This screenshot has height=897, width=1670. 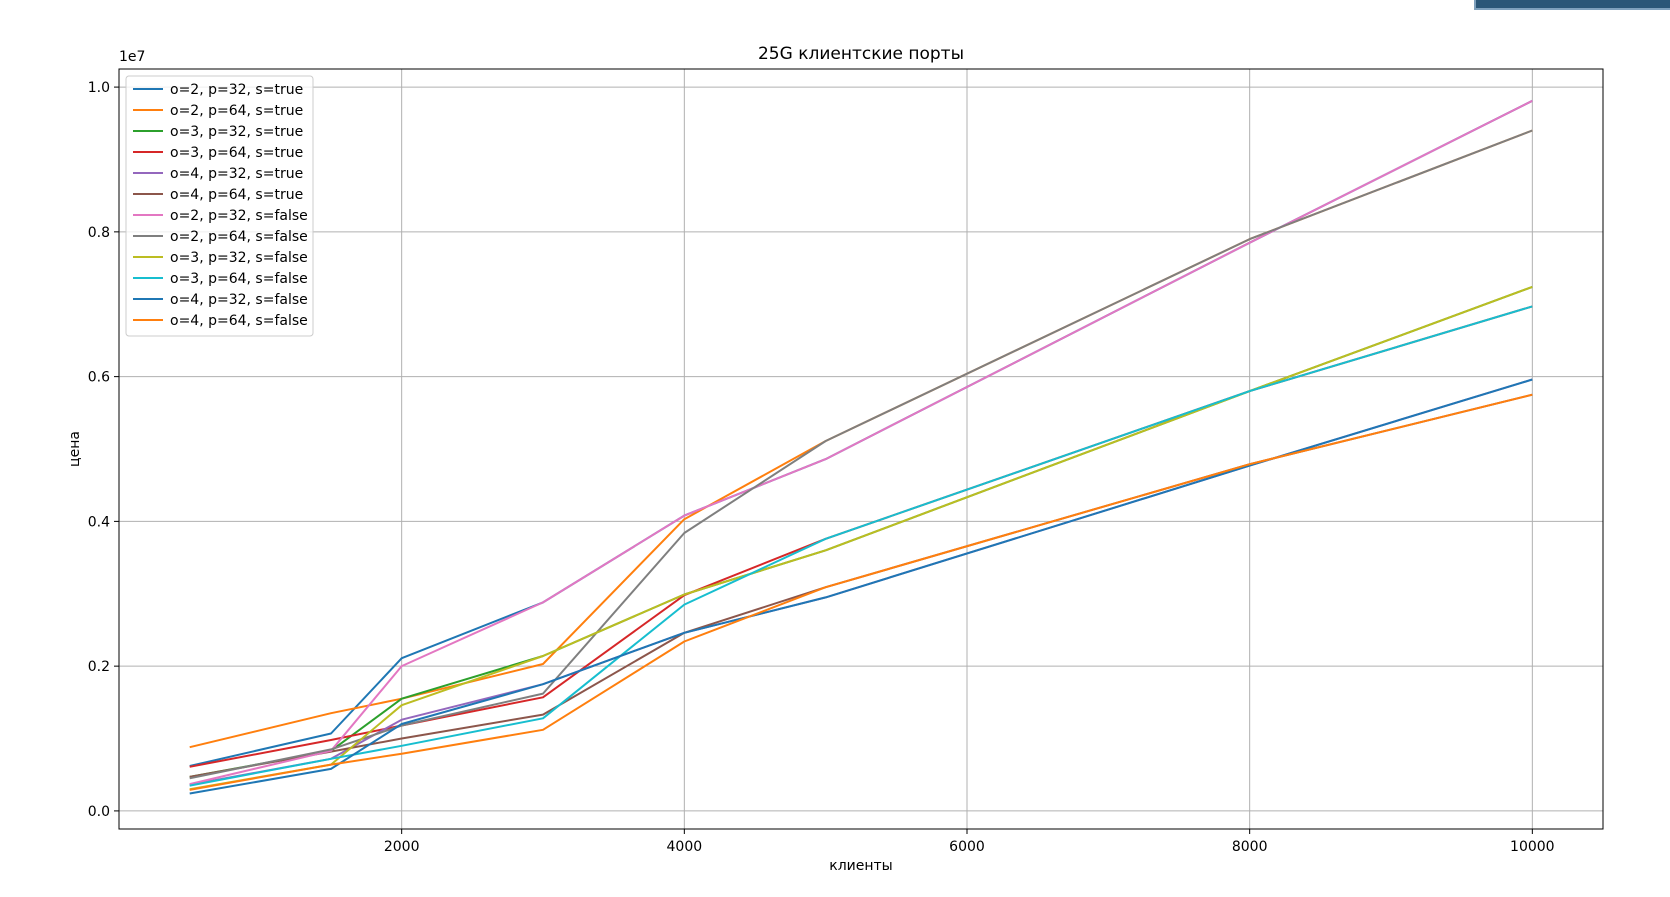 What do you see at coordinates (685, 847) in the screenshot?
I see `x-tick-label: 4000` at bounding box center [685, 847].